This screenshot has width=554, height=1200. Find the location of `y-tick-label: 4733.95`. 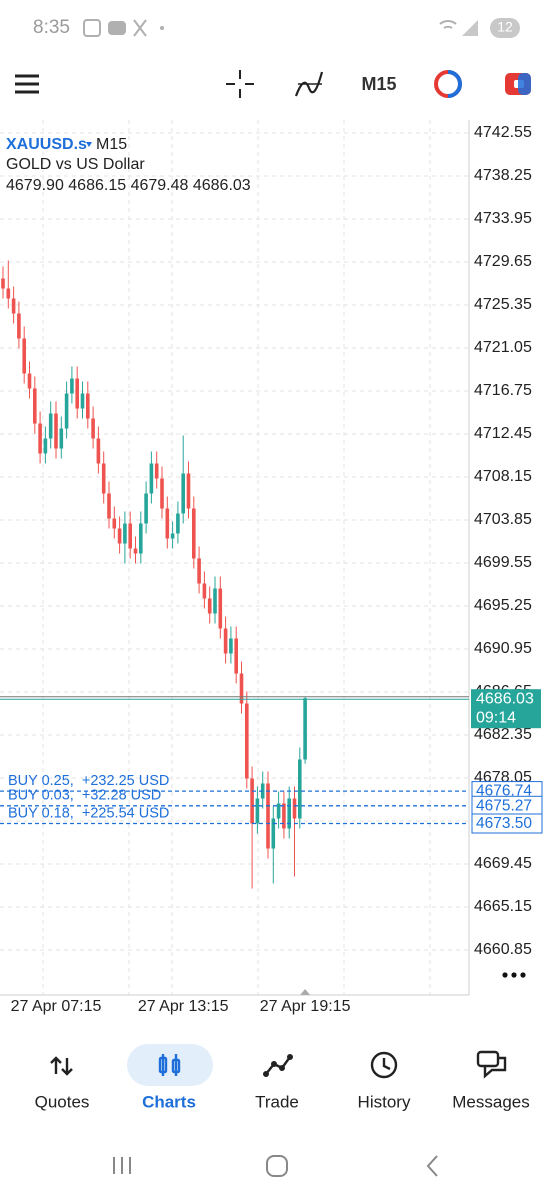

y-tick-label: 4733.95 is located at coordinates (503, 218).